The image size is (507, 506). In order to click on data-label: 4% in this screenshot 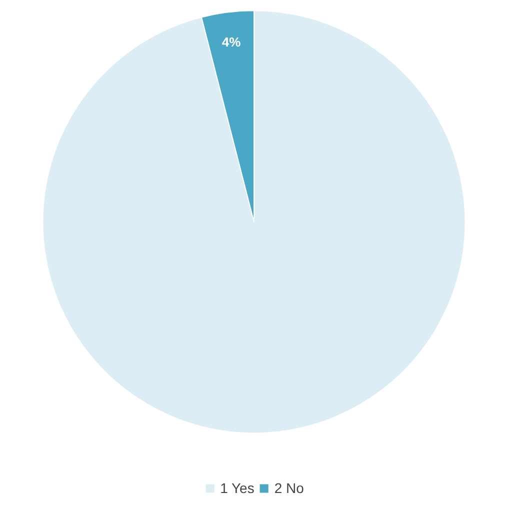, I will do `click(232, 42)`.